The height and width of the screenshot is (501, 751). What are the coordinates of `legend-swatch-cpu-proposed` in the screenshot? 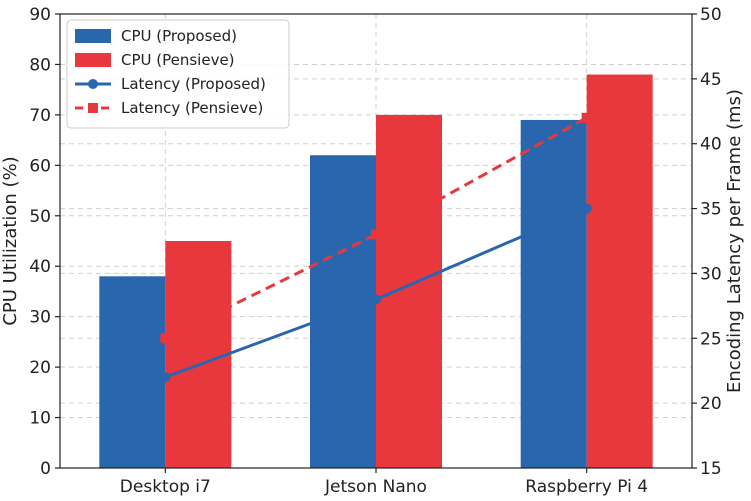 It's located at (93, 36).